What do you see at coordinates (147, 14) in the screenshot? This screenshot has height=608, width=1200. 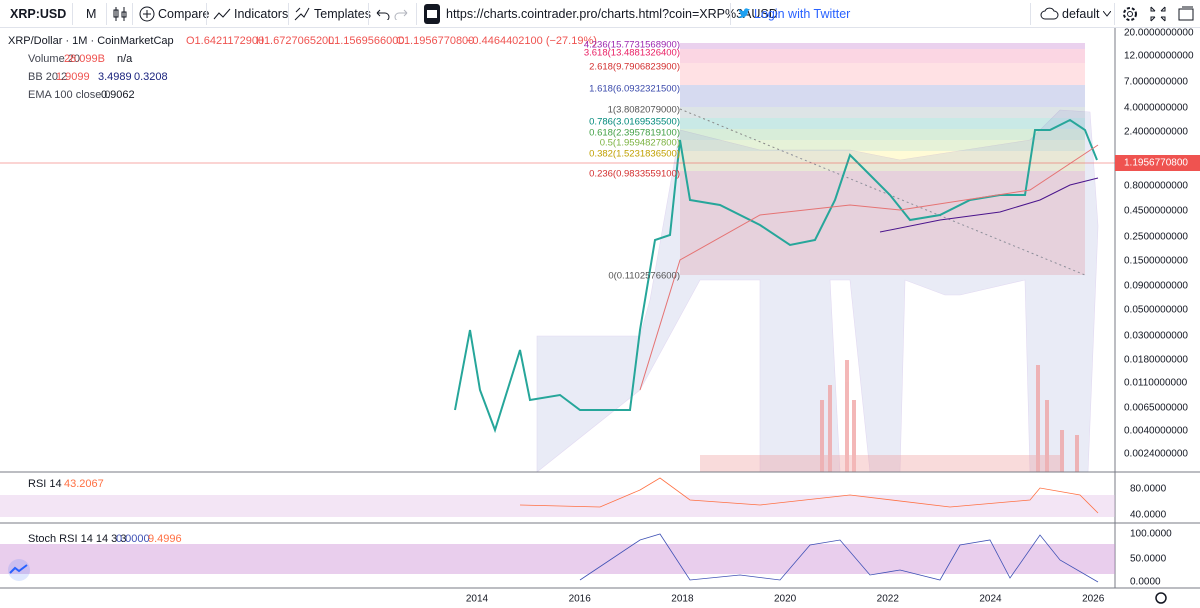 I see `compare-icon` at bounding box center [147, 14].